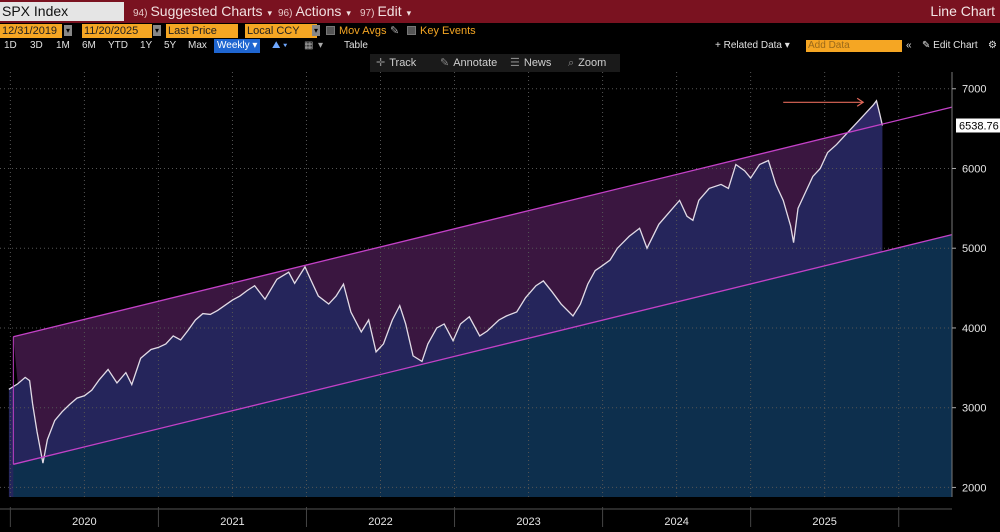 Image resolution: width=1000 pixels, height=532 pixels. I want to click on x-tick-label: 2023, so click(528, 522).